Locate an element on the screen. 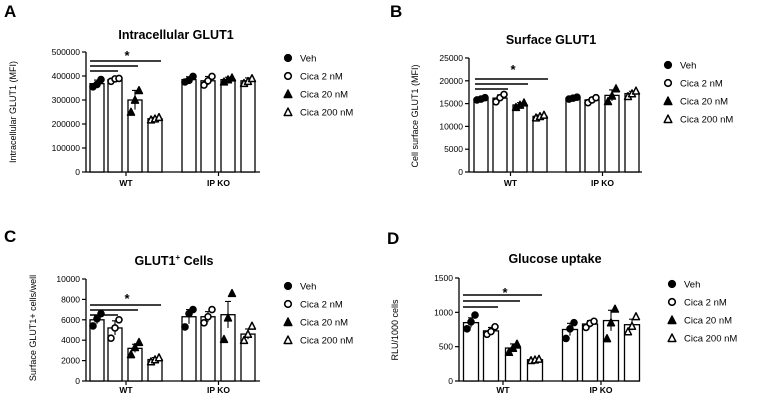 This screenshot has width=758, height=419. panel-letter: A is located at coordinates (10, 11).